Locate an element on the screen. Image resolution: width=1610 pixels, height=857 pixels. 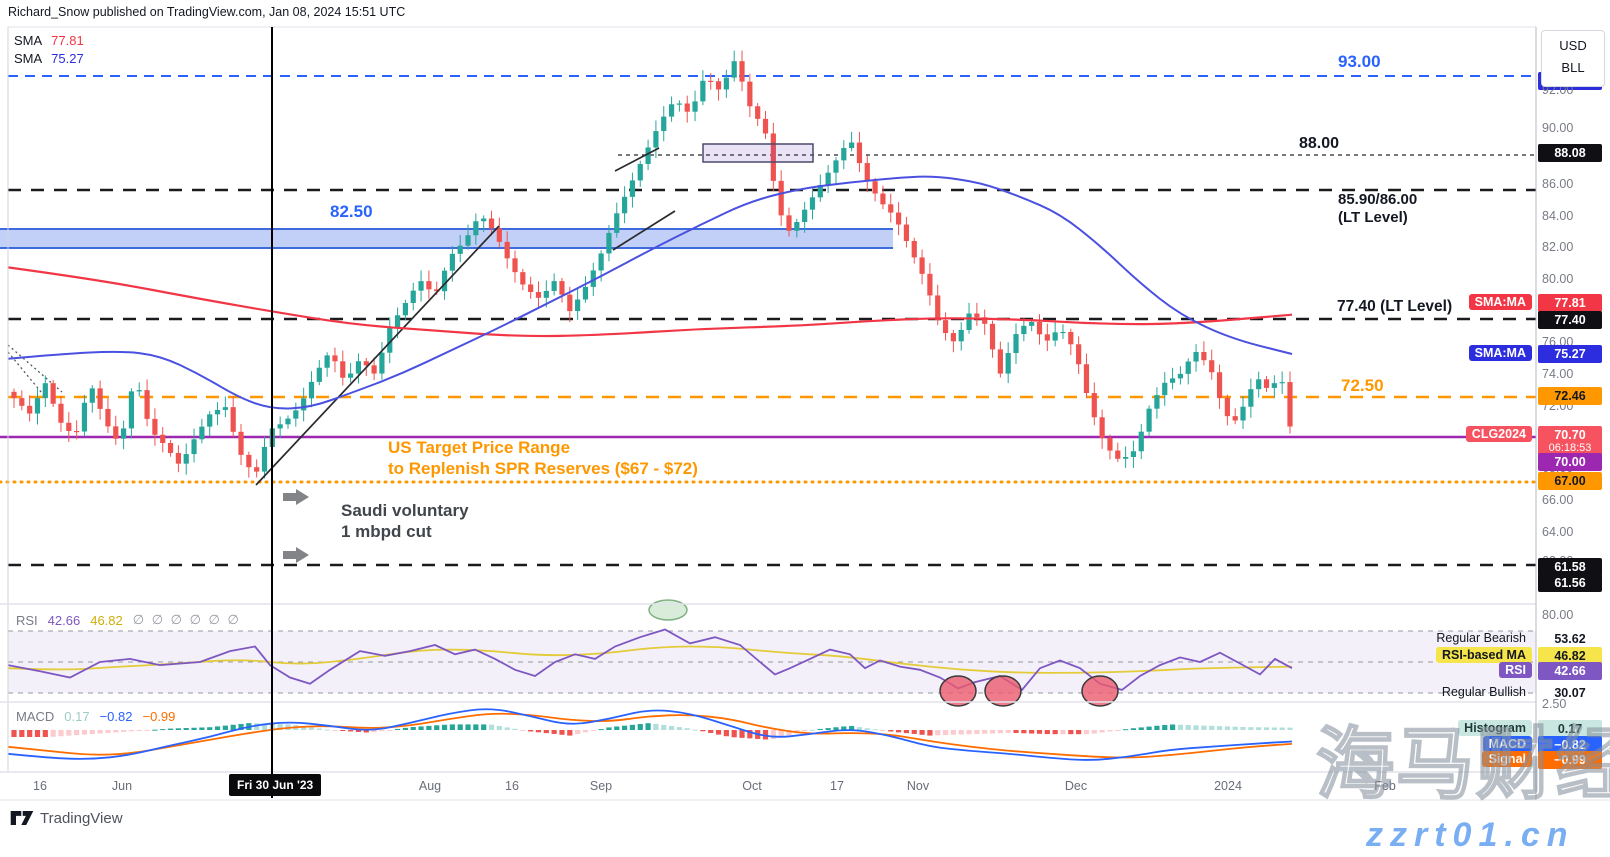
watermark-chinese: 海马财经 is located at coordinates (1462, 764).